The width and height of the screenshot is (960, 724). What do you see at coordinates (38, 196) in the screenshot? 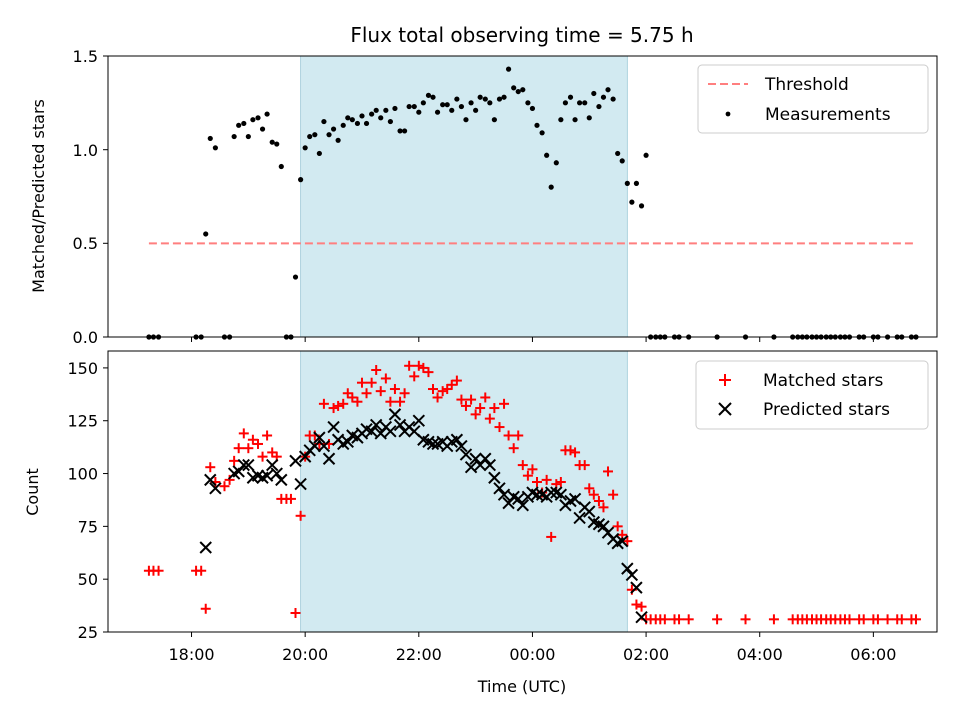
I see `top-y-axis-label: Matched/Predicted stars` at bounding box center [38, 196].